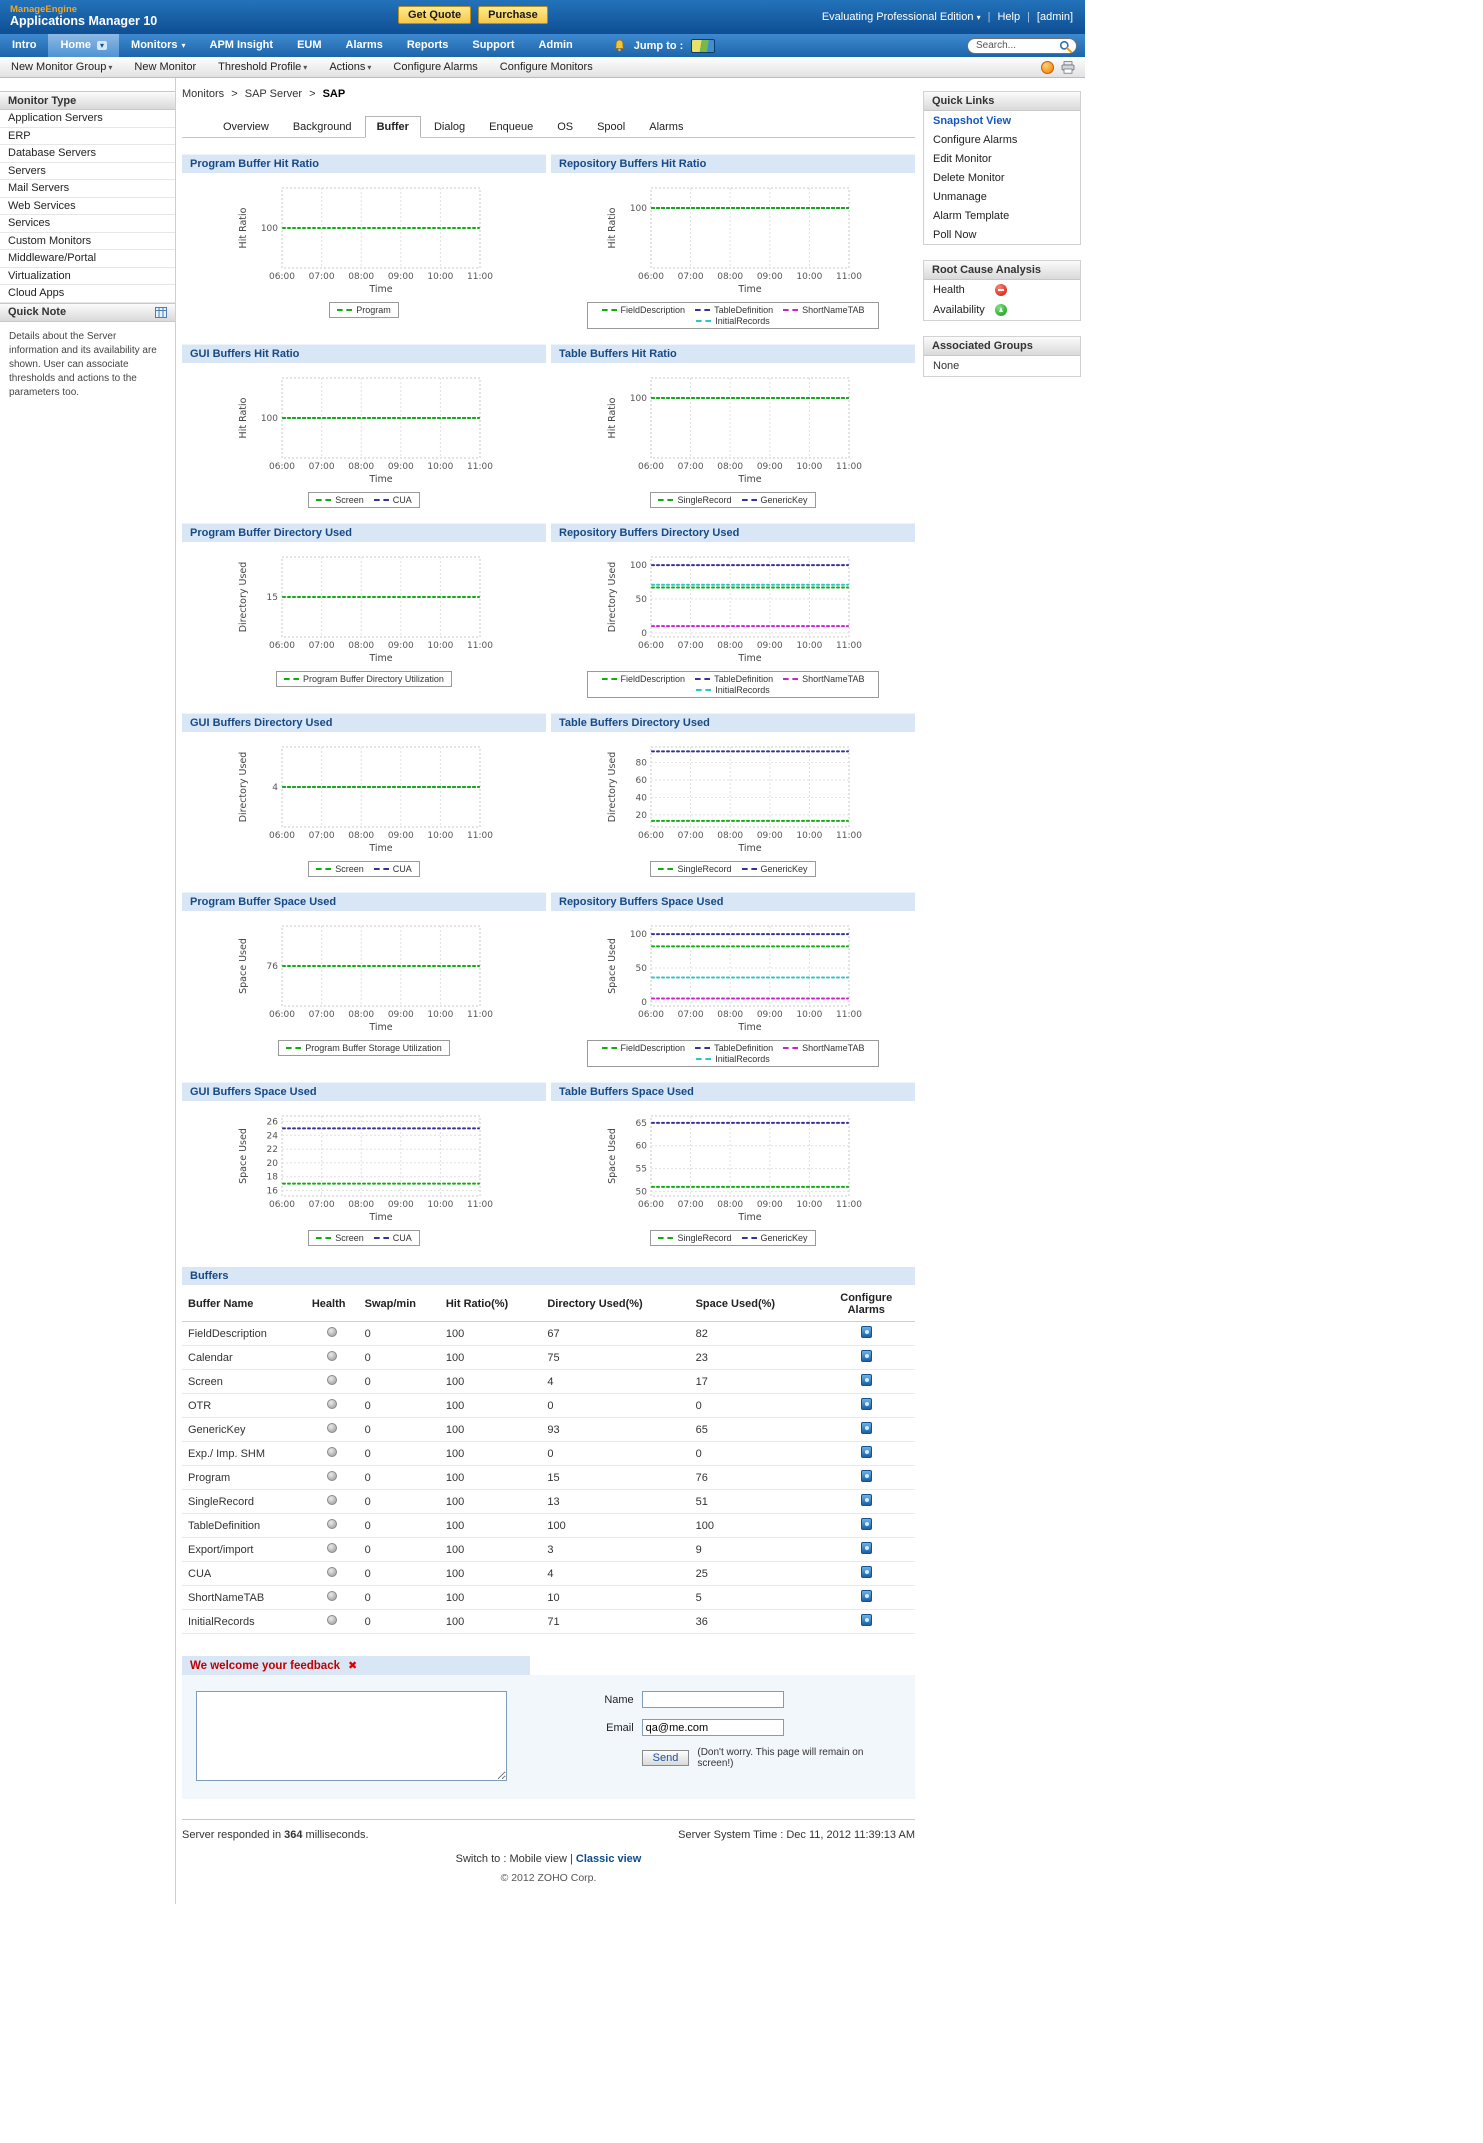  Describe the element at coordinates (555, 45) in the screenshot. I see `nav-tab-admin: Admin` at that location.